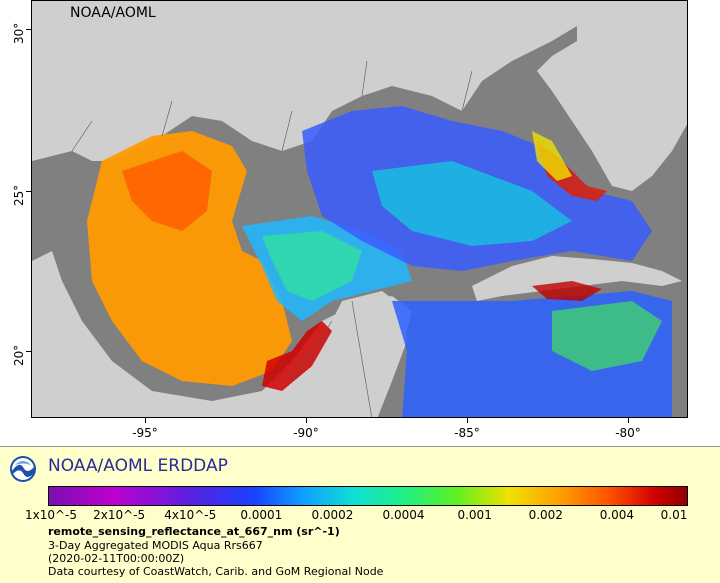  What do you see at coordinates (368, 496) in the screenshot?
I see `colorbar` at bounding box center [368, 496].